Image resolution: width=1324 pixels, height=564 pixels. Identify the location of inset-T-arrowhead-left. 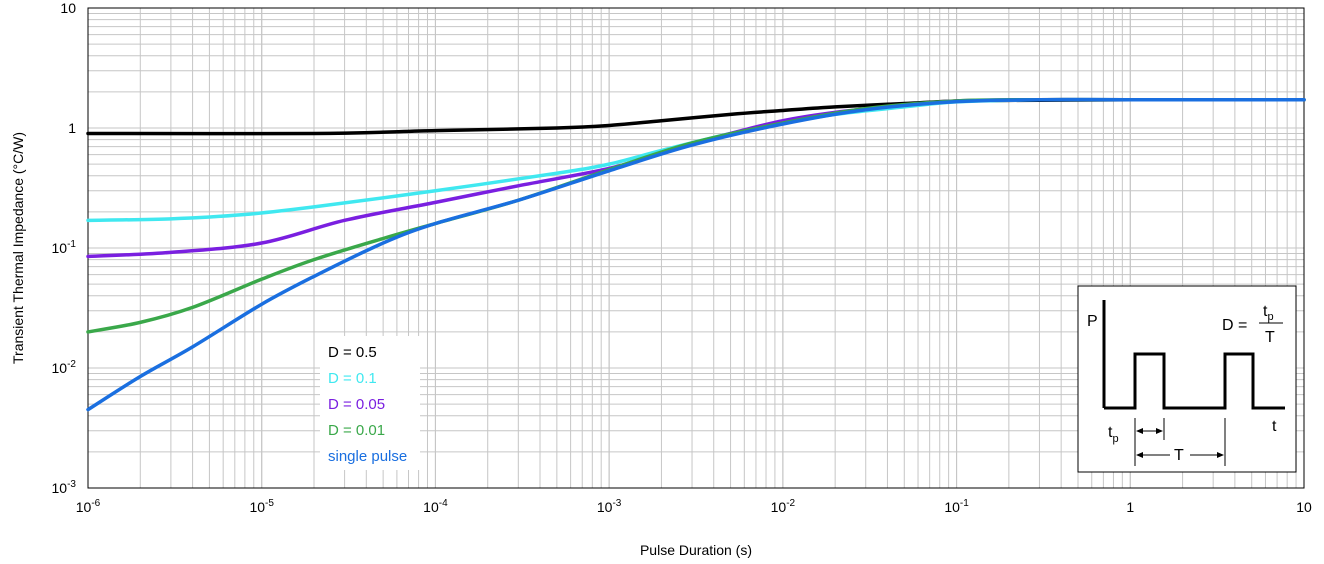
(1139, 455).